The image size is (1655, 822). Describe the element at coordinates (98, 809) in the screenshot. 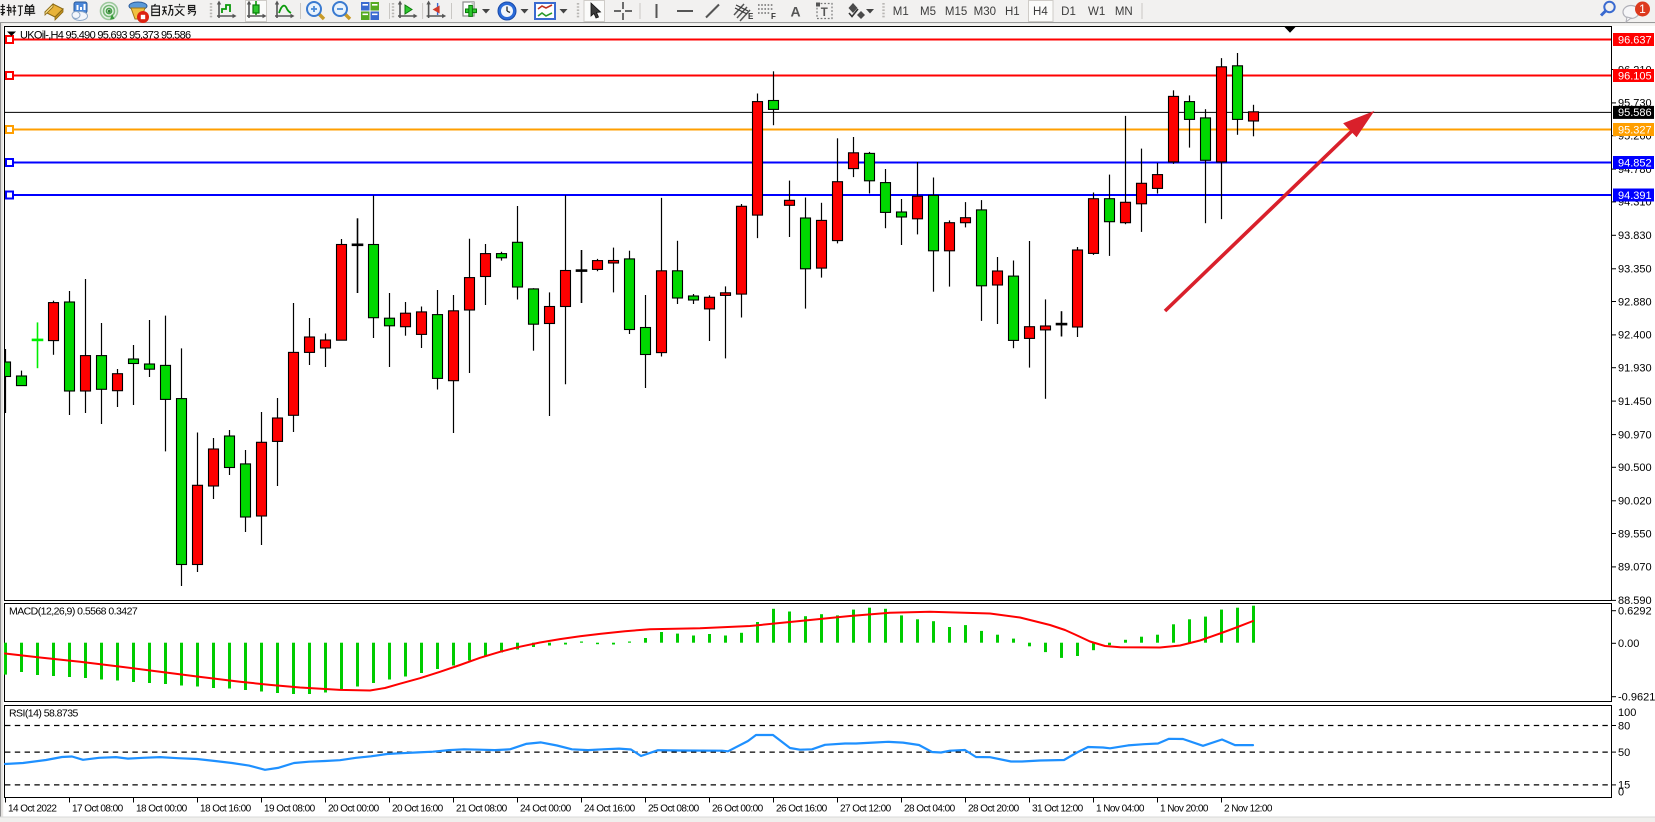

I see `svg-text: 17 Oct 08:00` at that location.